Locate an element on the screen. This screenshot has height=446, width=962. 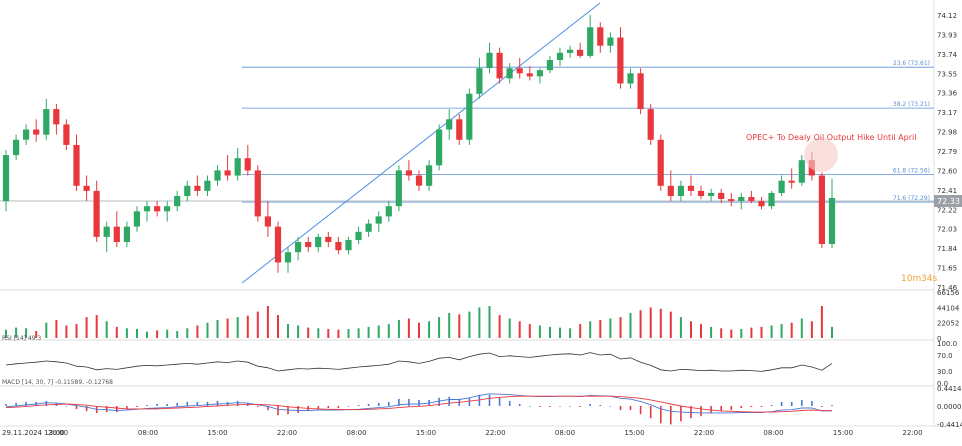
last-price-box is located at coordinates (948, 201).